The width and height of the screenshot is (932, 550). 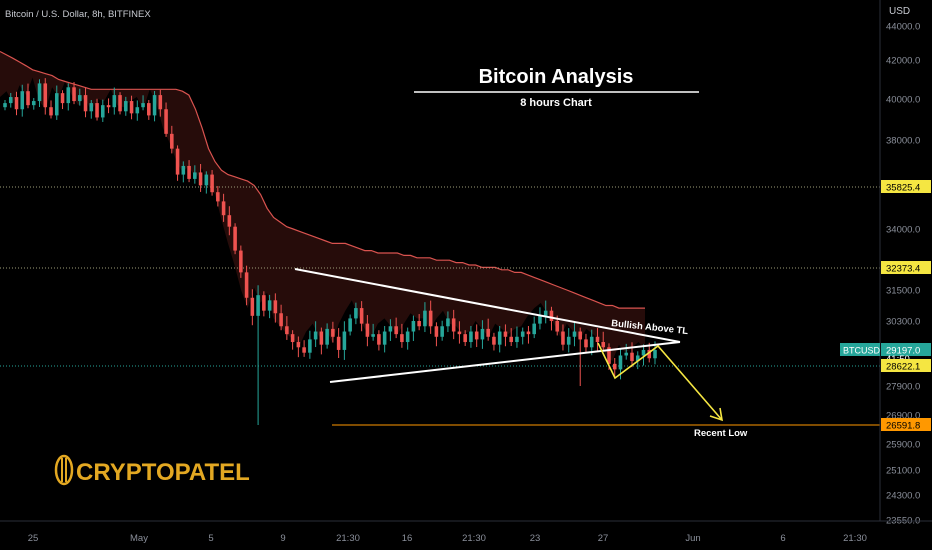 I want to click on time-tick-label: 9, so click(x=282, y=538).